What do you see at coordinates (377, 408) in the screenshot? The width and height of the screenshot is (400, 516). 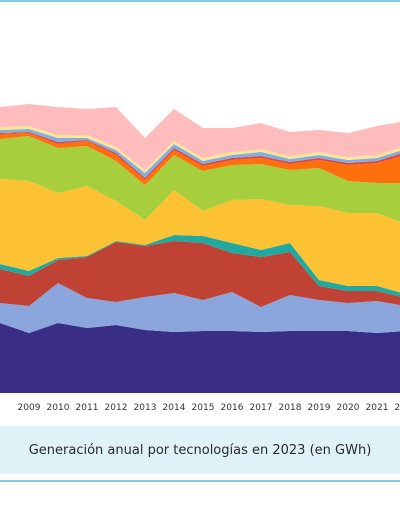 I see `x-tick-label: 2021` at bounding box center [377, 408].